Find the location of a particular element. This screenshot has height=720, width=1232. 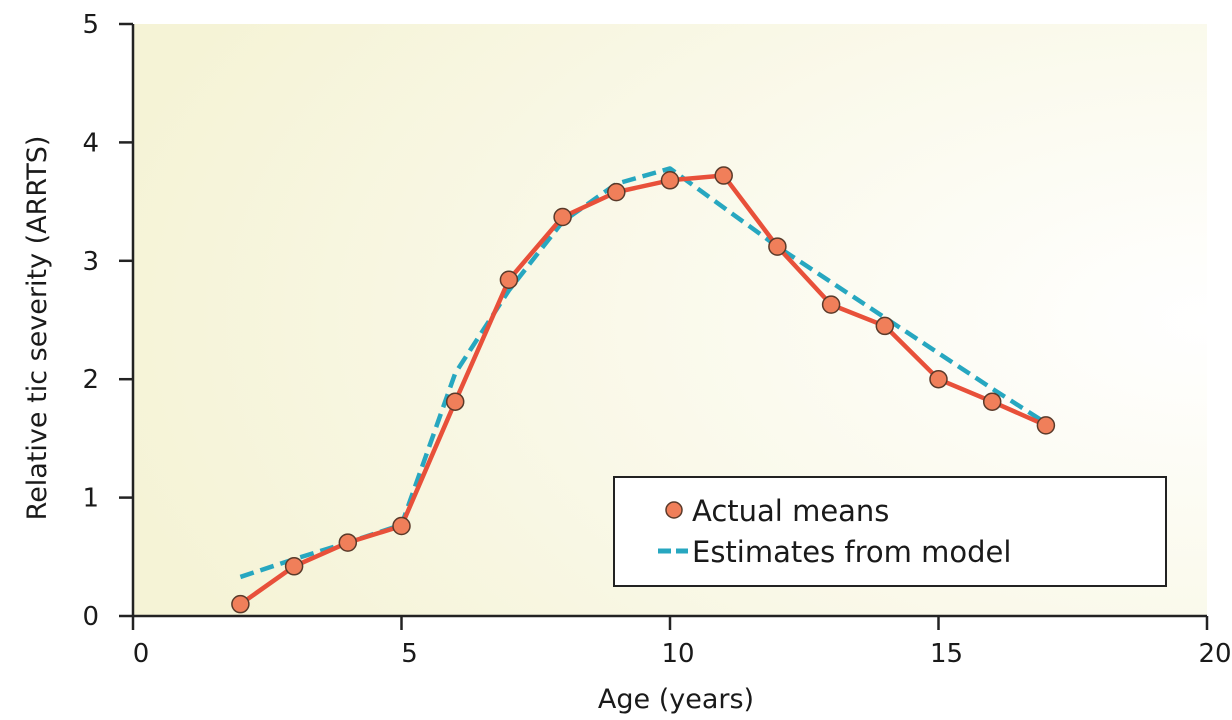

y-axis-label: Relative tic severity (ARRTS) is located at coordinates (37, 328).